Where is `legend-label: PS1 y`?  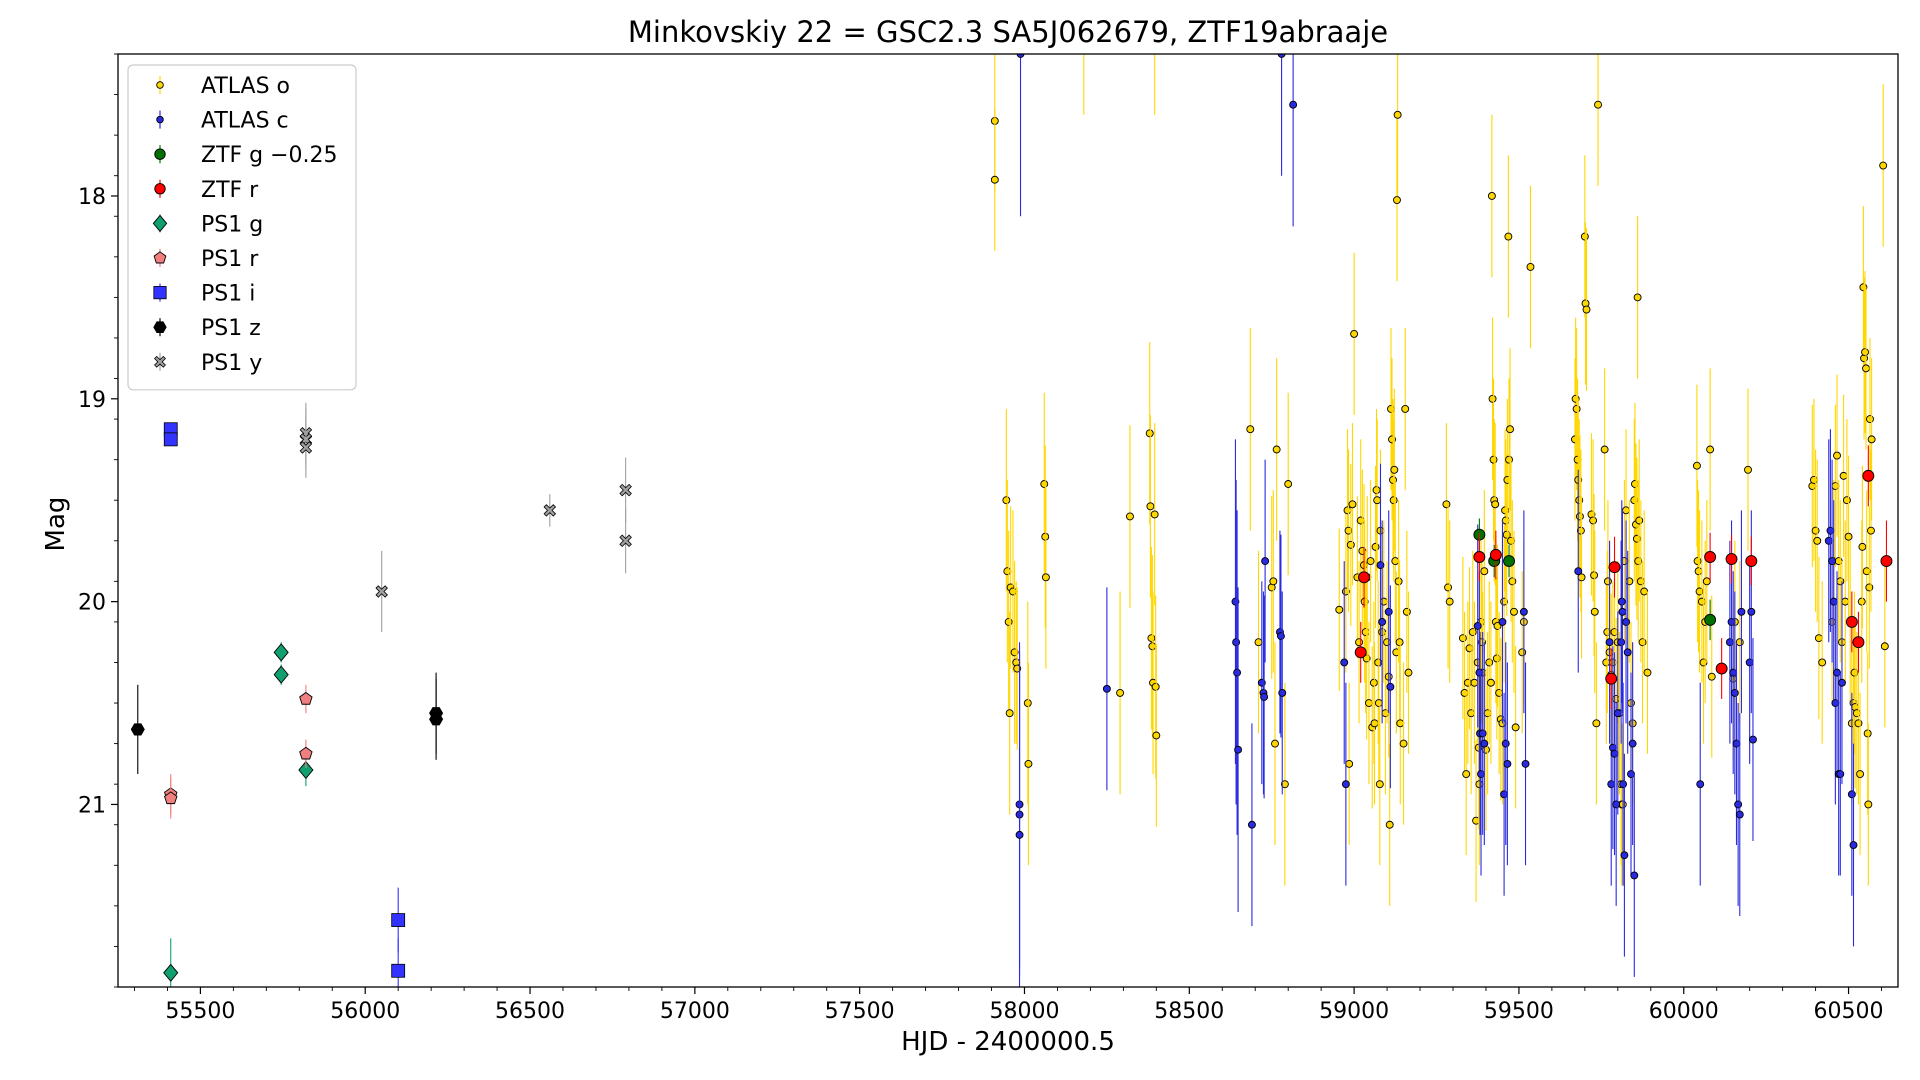 legend-label: PS1 y is located at coordinates (231, 363).